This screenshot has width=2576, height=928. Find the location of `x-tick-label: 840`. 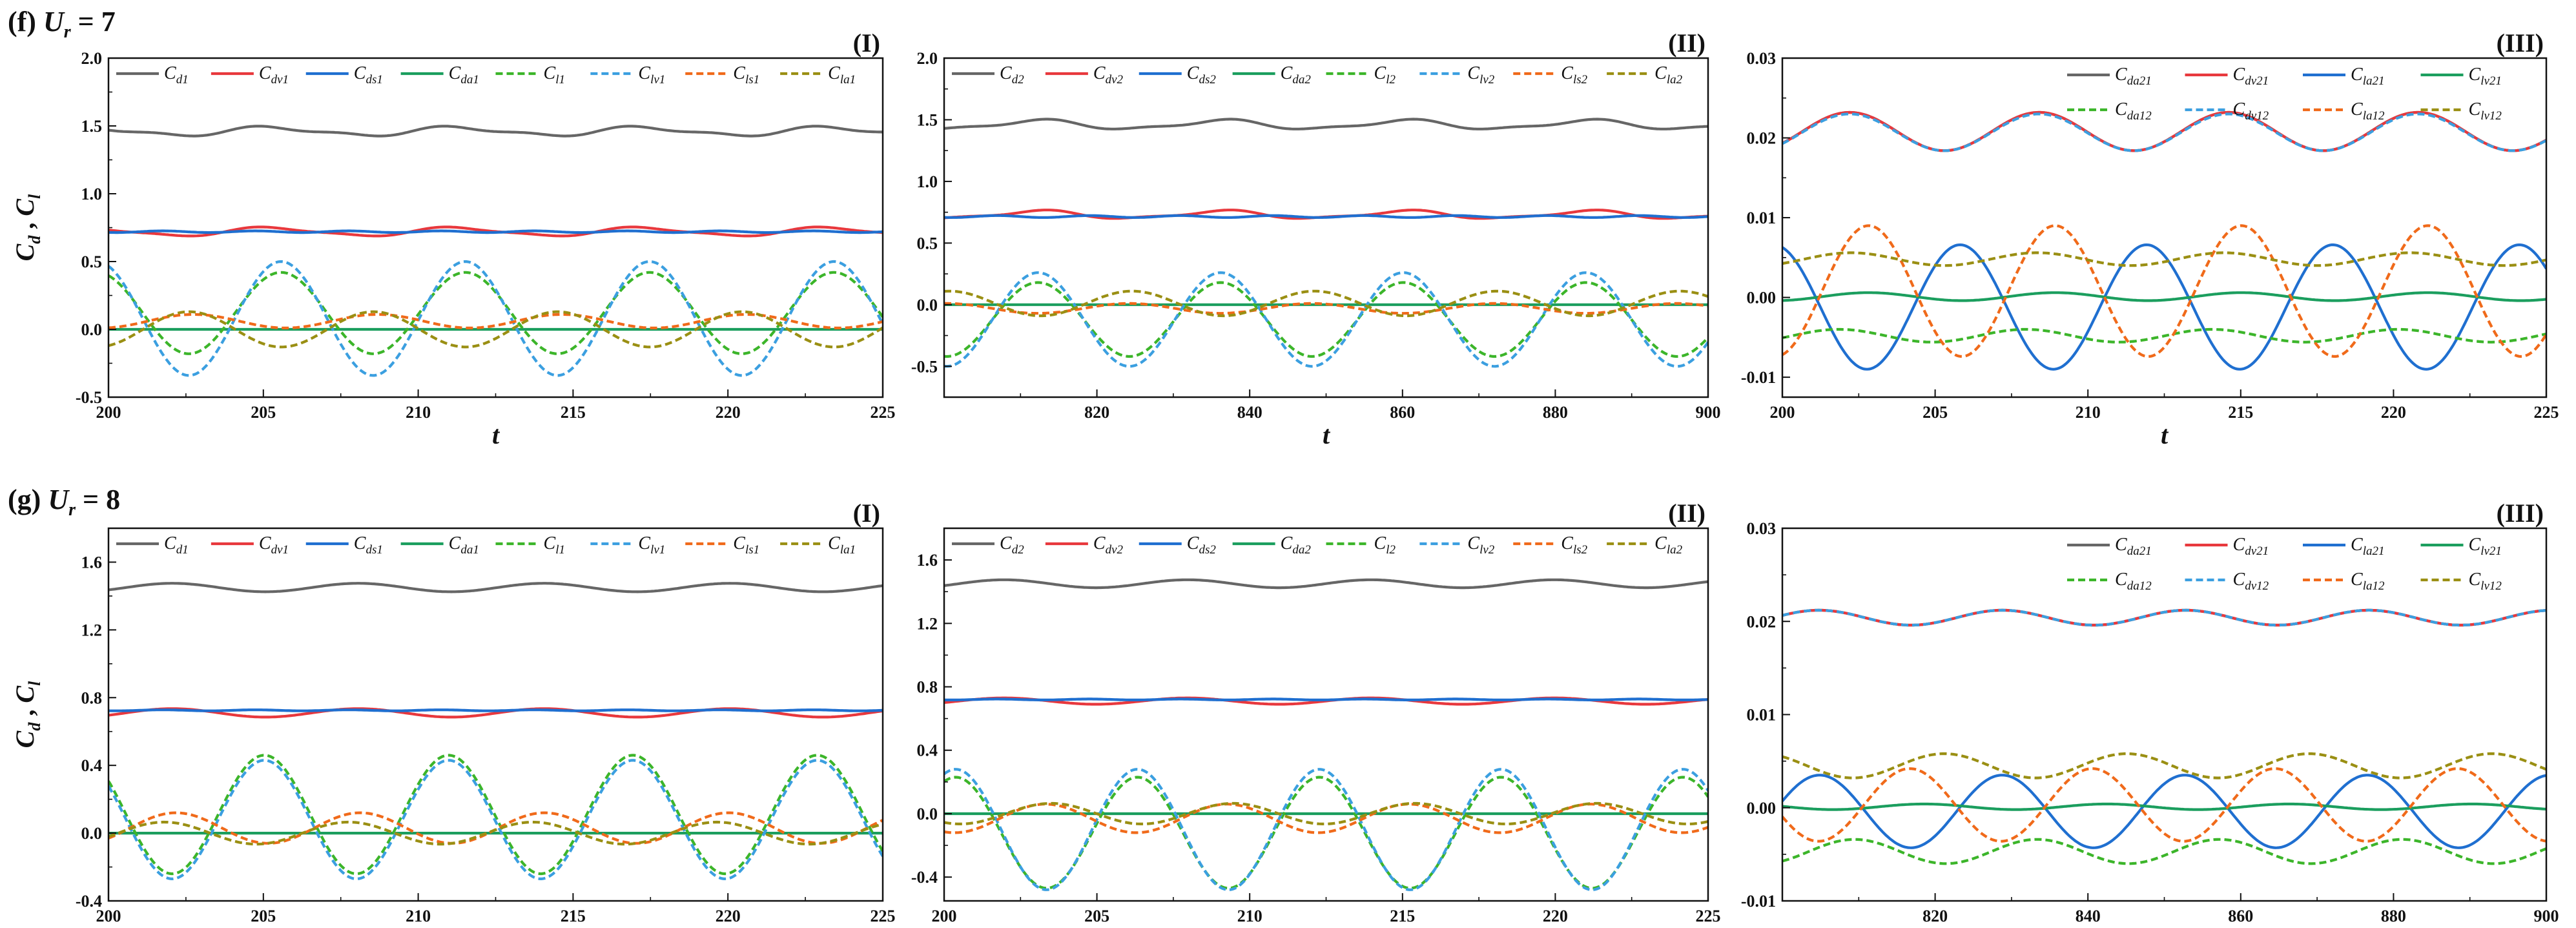

x-tick-label: 840 is located at coordinates (2088, 916).